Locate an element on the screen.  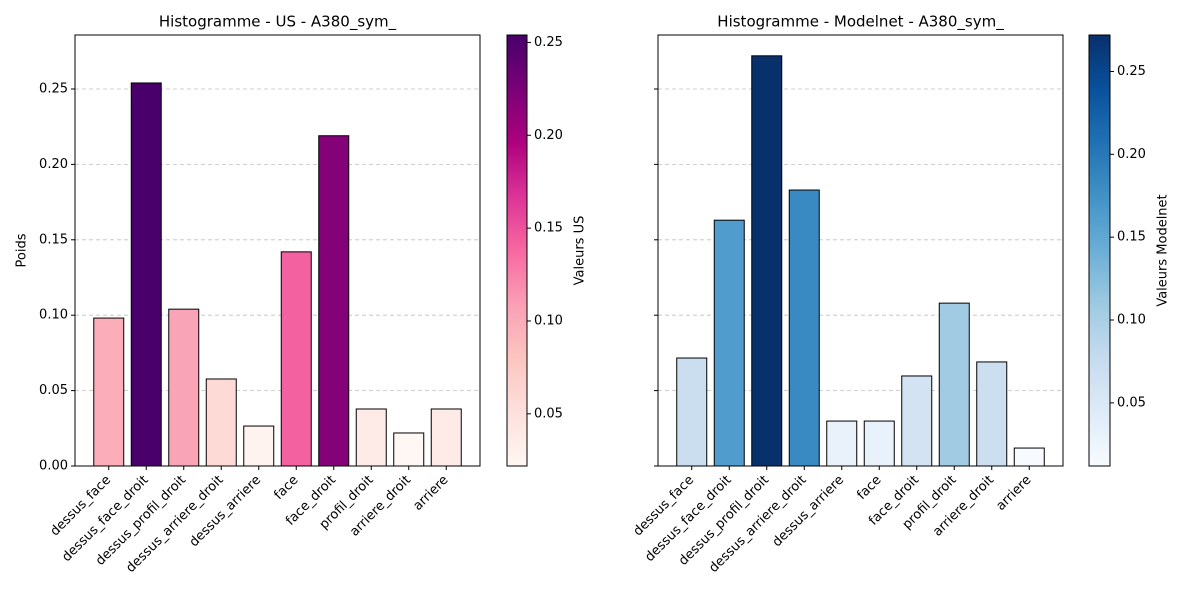
y-axis-label: Poids is located at coordinates (22, 250).